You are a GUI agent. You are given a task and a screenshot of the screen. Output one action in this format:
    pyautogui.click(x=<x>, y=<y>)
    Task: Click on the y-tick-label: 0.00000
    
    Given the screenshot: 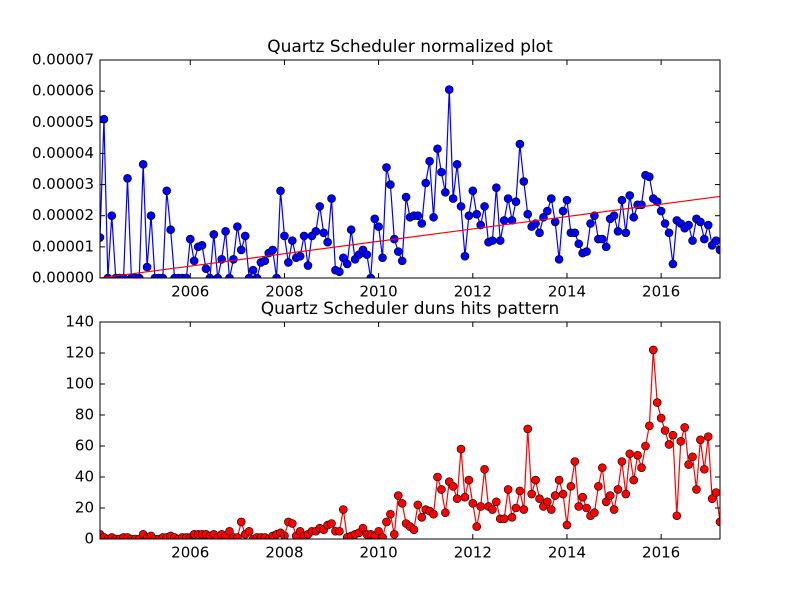 What is the action you would take?
    pyautogui.click(x=63, y=278)
    